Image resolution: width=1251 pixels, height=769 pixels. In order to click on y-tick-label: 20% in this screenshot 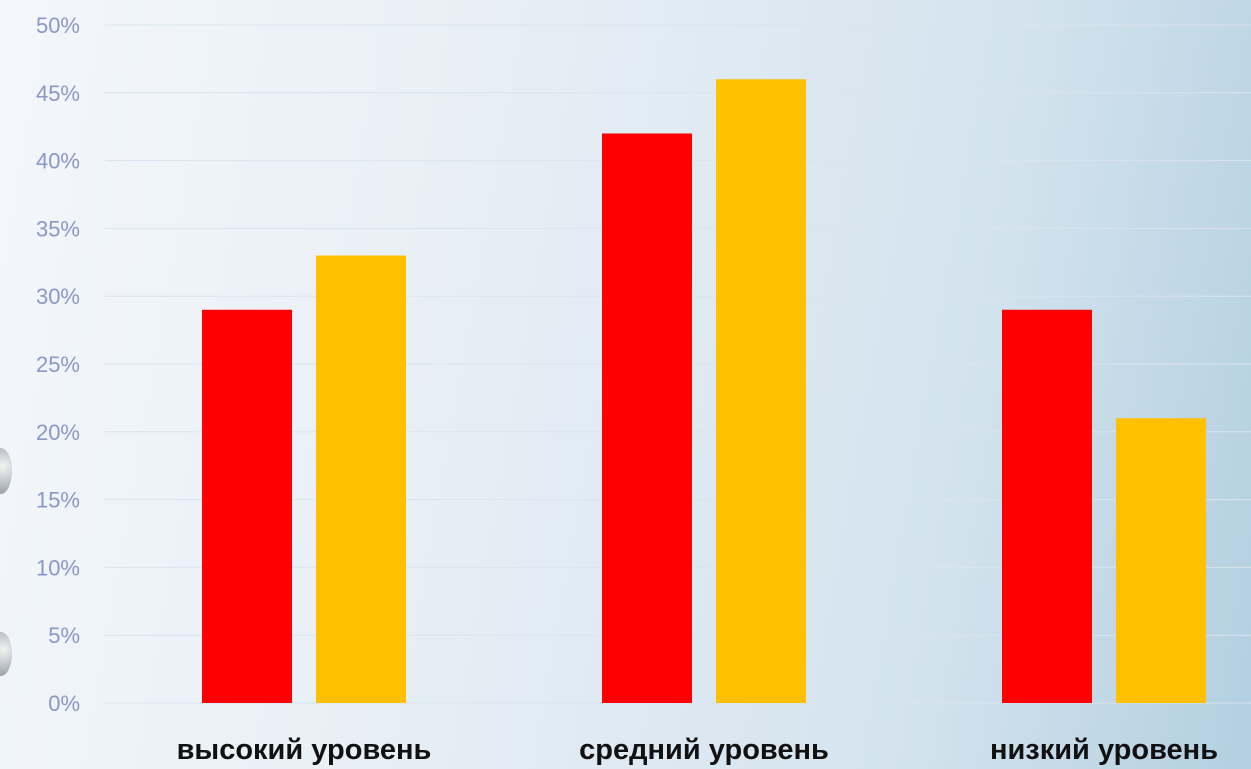, I will do `click(58, 432)`.